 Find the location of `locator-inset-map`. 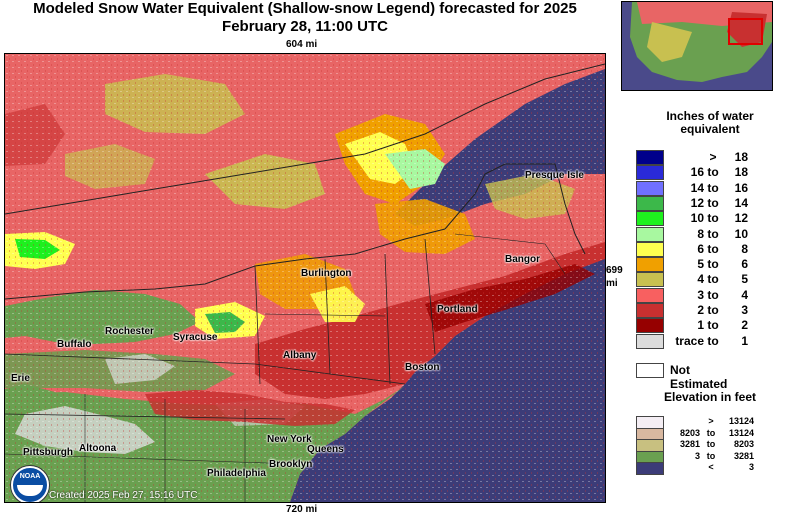

locator-inset-map is located at coordinates (697, 46).